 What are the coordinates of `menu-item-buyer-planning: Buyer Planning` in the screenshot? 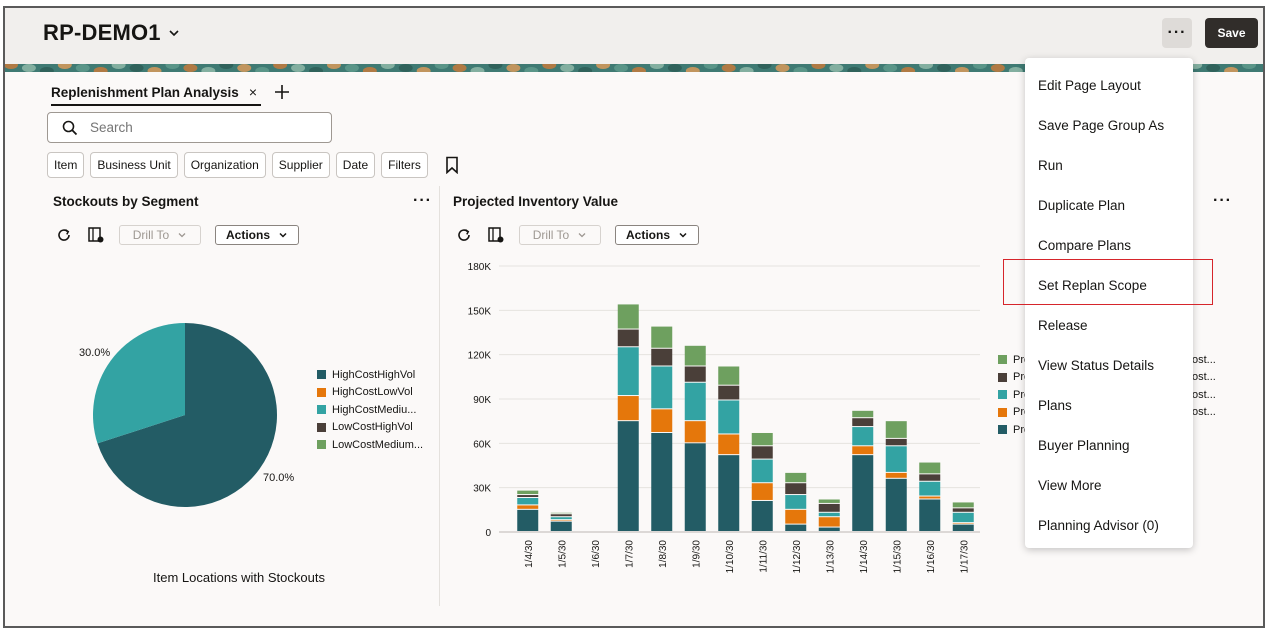 It's located at (1084, 445).